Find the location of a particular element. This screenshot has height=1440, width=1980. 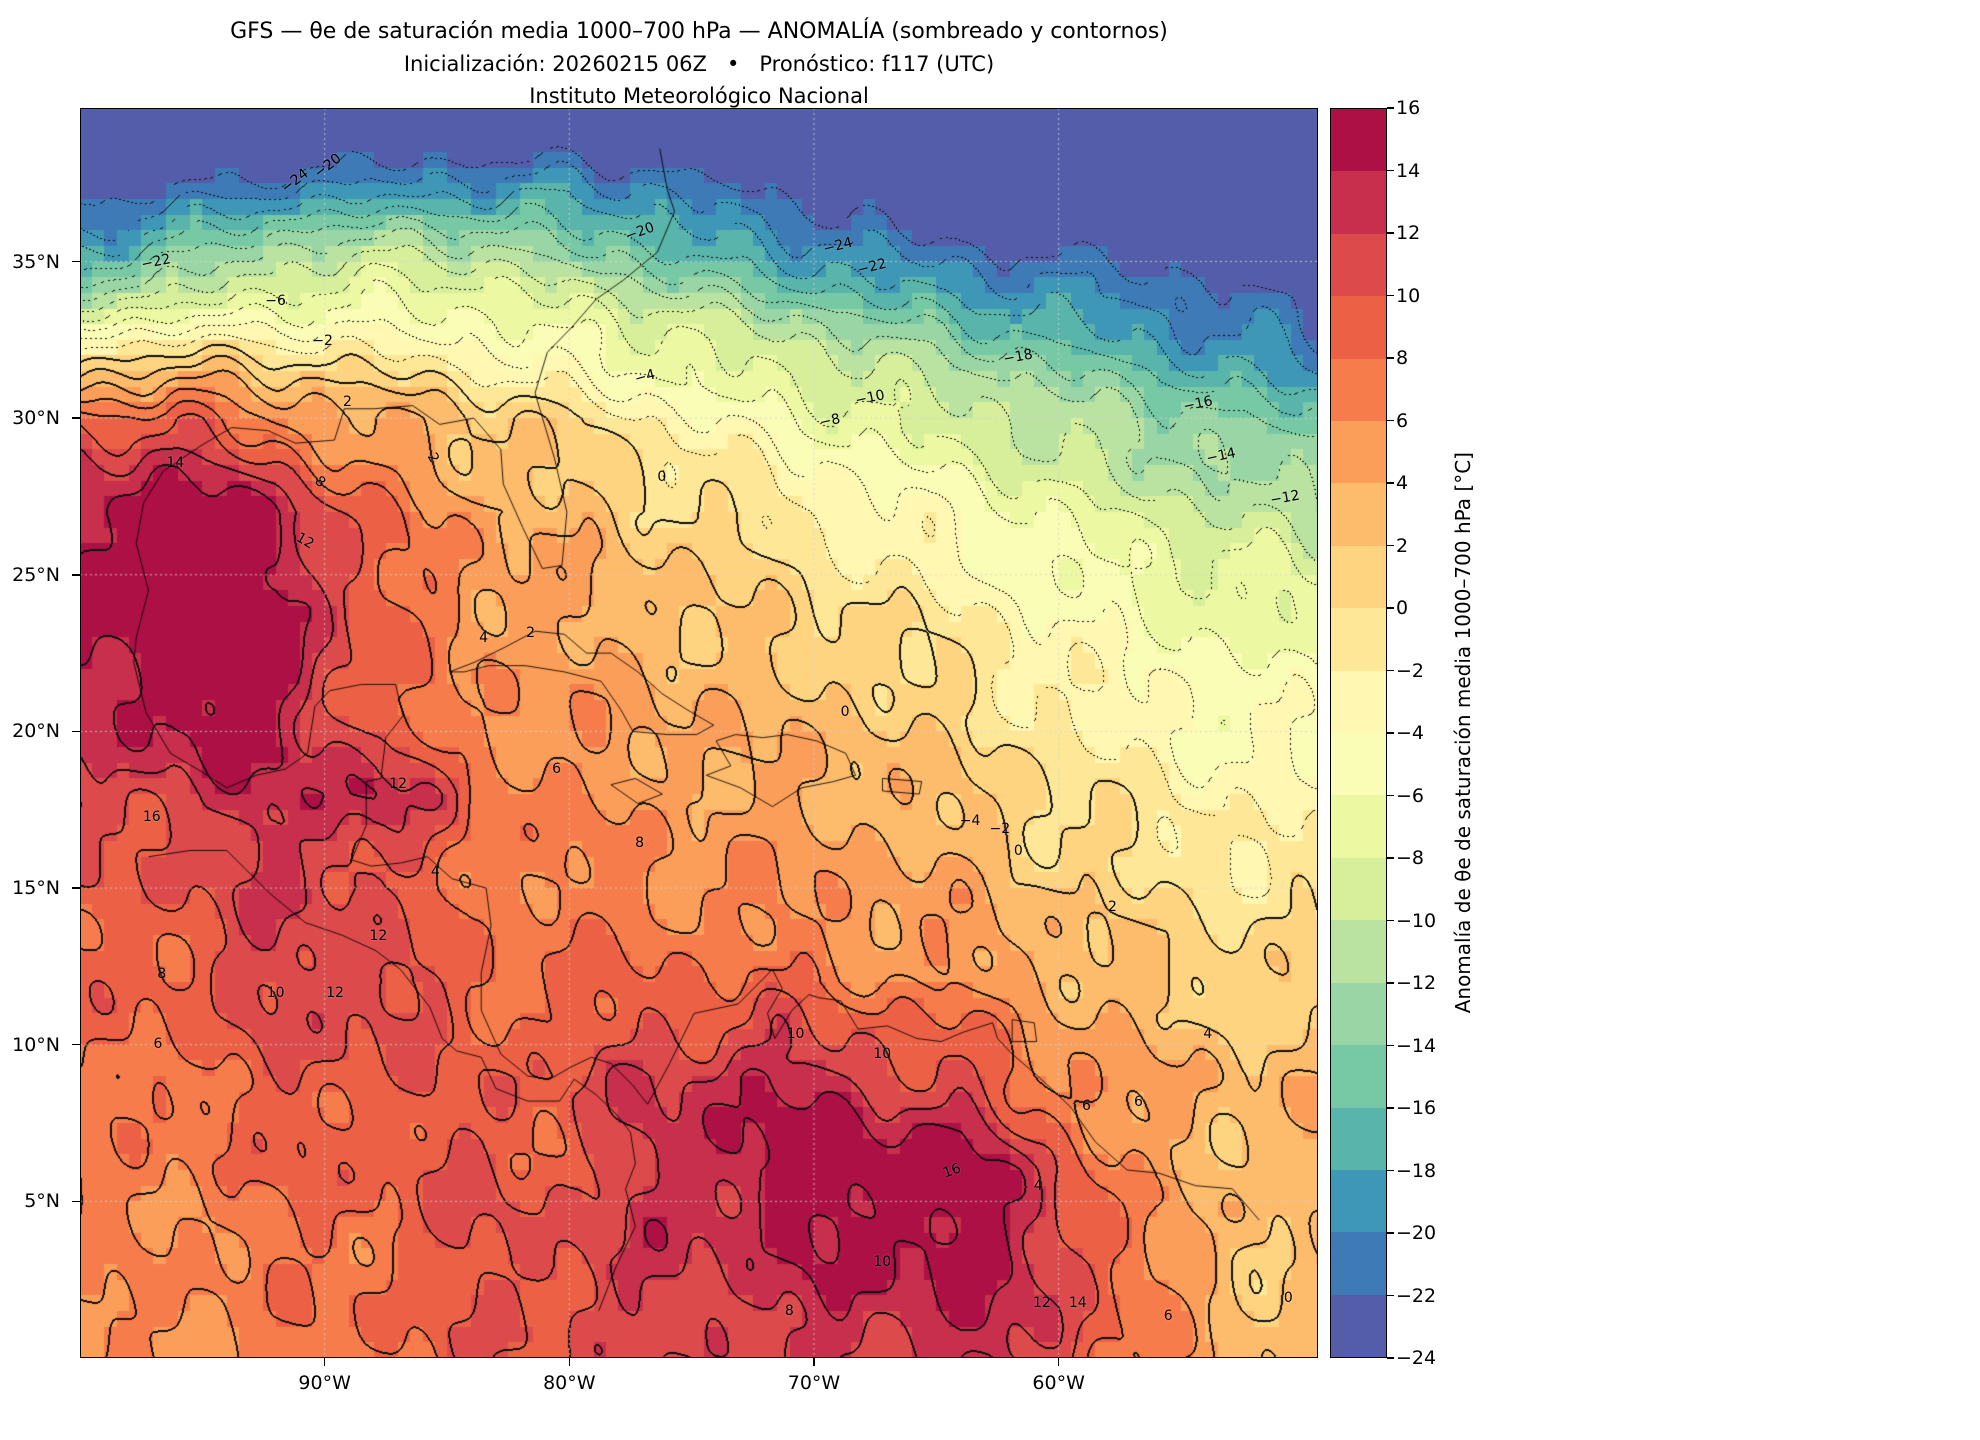

x-axis: 90°W 80°W 70°W 60°W is located at coordinates (699, 1383).